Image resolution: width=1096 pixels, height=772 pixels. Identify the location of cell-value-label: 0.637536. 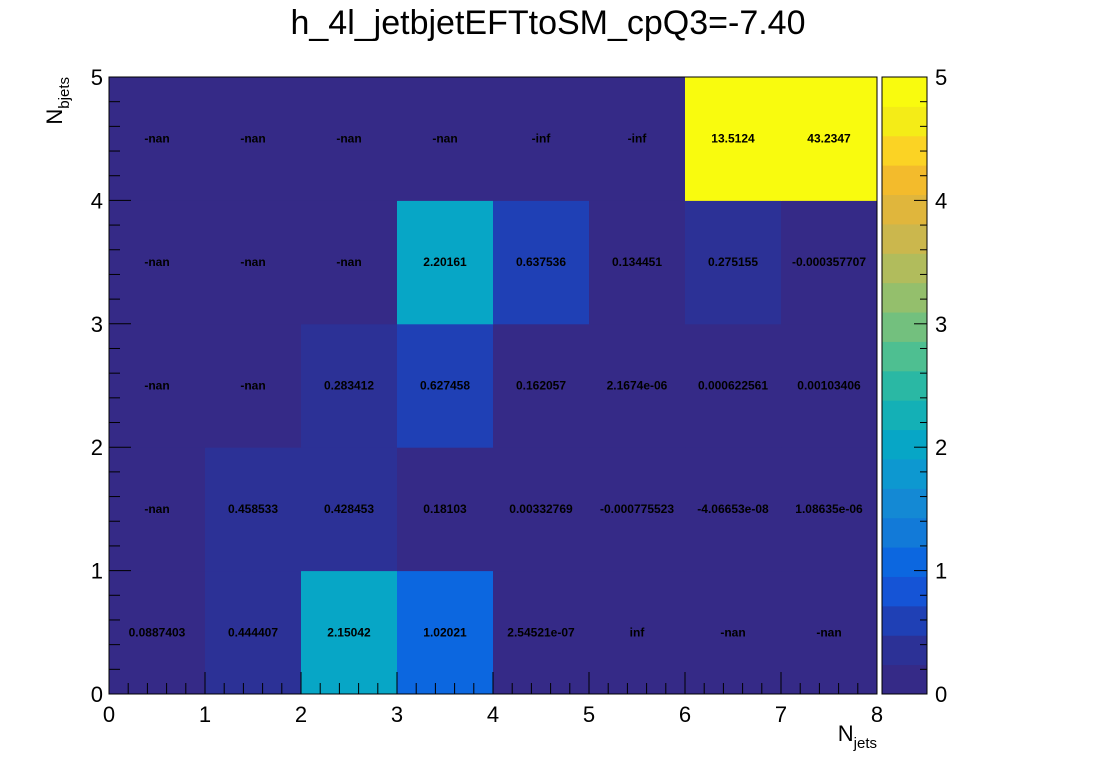
(541, 262).